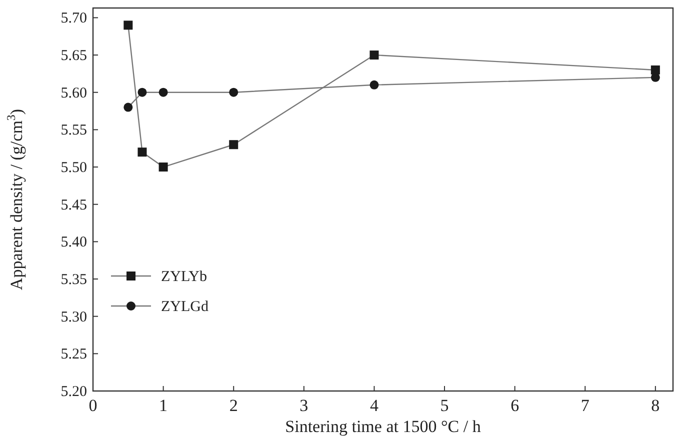 This screenshot has height=444, width=678. I want to click on y-tick-label: 5.40, so click(73, 242).